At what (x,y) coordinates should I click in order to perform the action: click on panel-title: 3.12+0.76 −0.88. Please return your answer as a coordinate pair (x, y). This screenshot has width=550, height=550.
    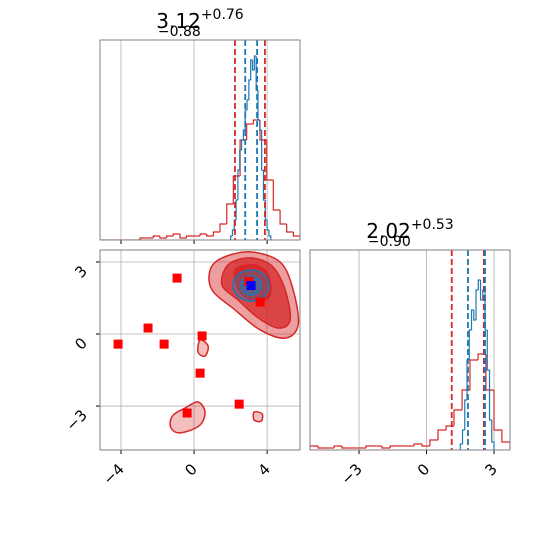
    Looking at the image, I should click on (200, 23).